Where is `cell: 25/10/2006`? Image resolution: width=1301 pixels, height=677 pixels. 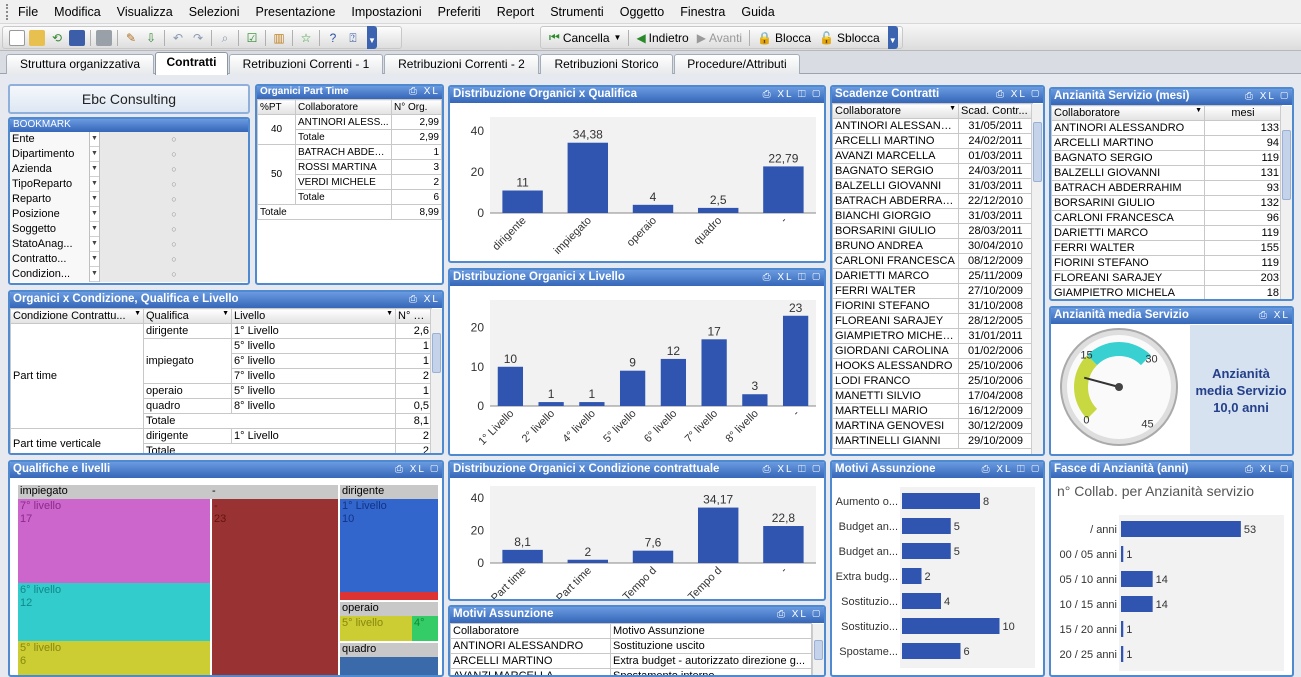 cell: 25/10/2006 is located at coordinates (995, 366).